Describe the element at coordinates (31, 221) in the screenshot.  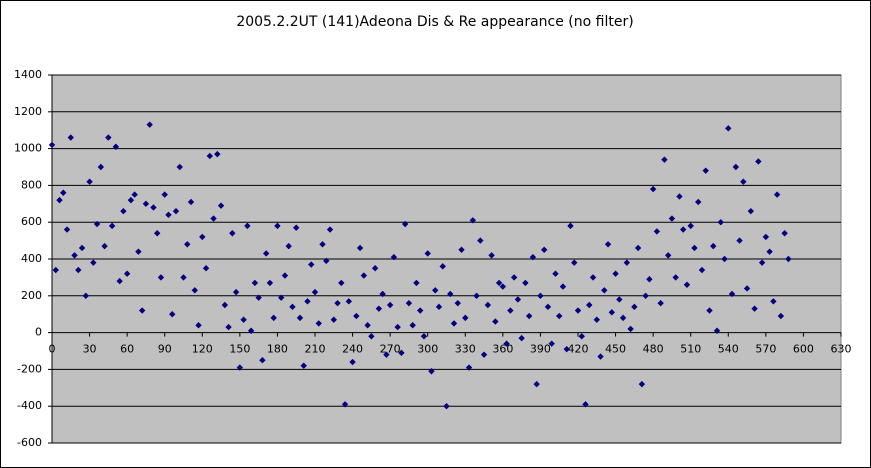
I see `y-tick-label: 600` at that location.